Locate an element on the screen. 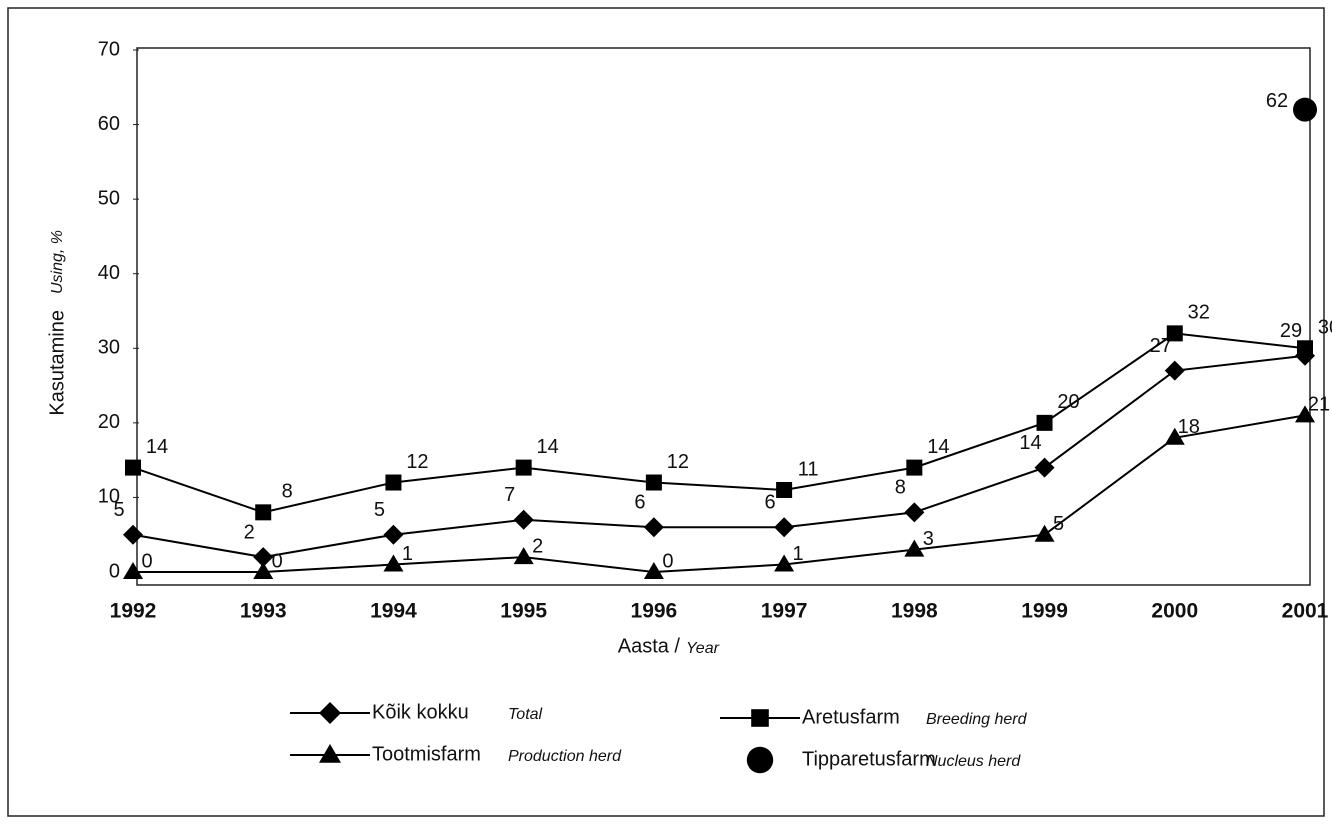 This screenshot has width=1332, height=826. x-tick-label: 1997 is located at coordinates (784, 611).